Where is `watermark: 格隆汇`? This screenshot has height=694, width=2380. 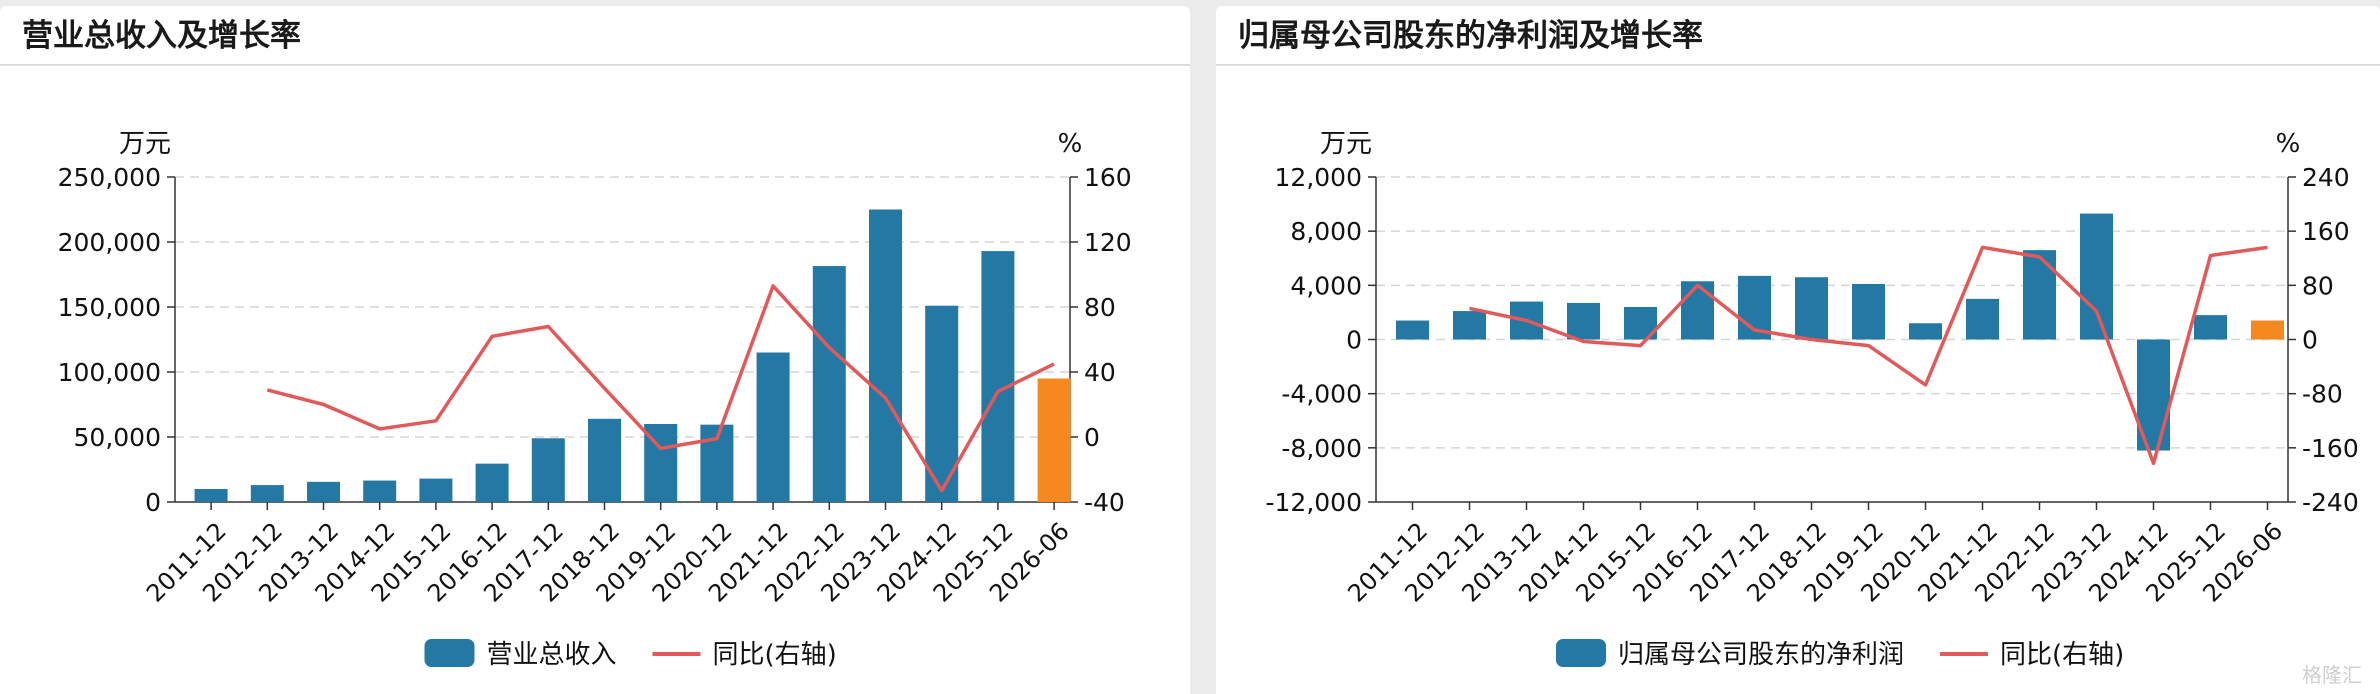 watermark: 格隆汇 is located at coordinates (2332, 675).